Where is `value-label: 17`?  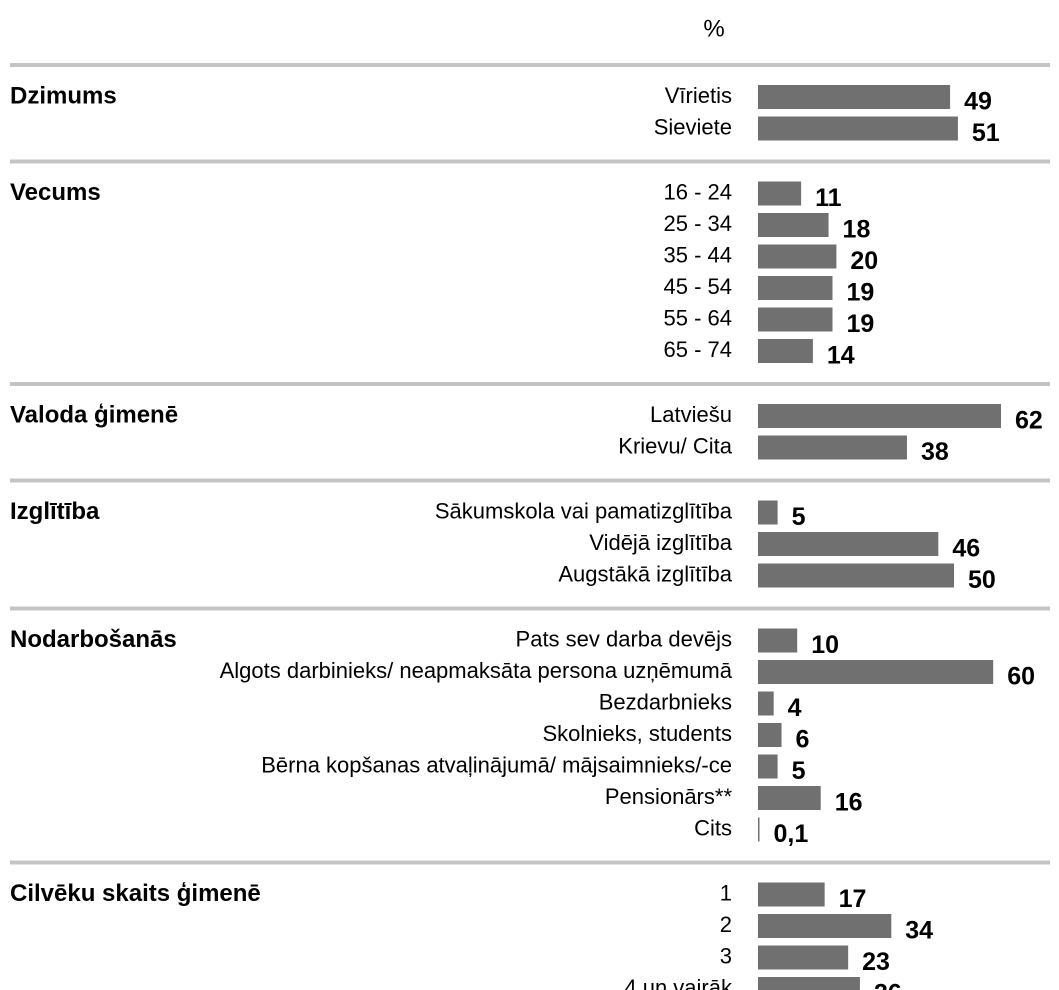
value-label: 17 is located at coordinates (853, 899).